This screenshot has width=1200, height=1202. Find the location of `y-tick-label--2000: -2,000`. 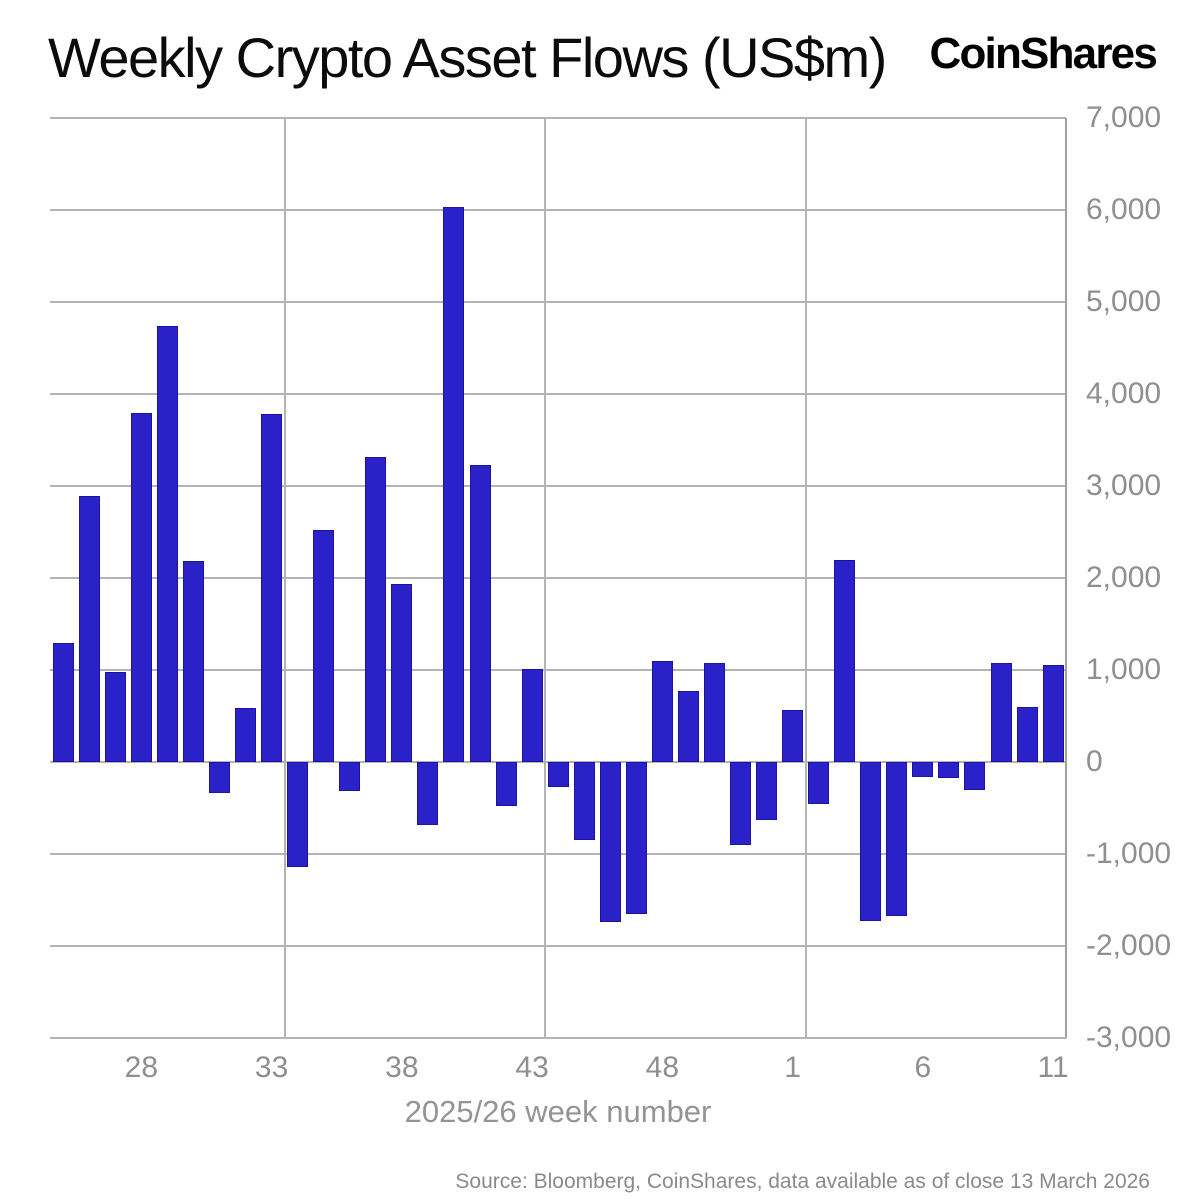

y-tick-label--2000: -2,000 is located at coordinates (1129, 945).